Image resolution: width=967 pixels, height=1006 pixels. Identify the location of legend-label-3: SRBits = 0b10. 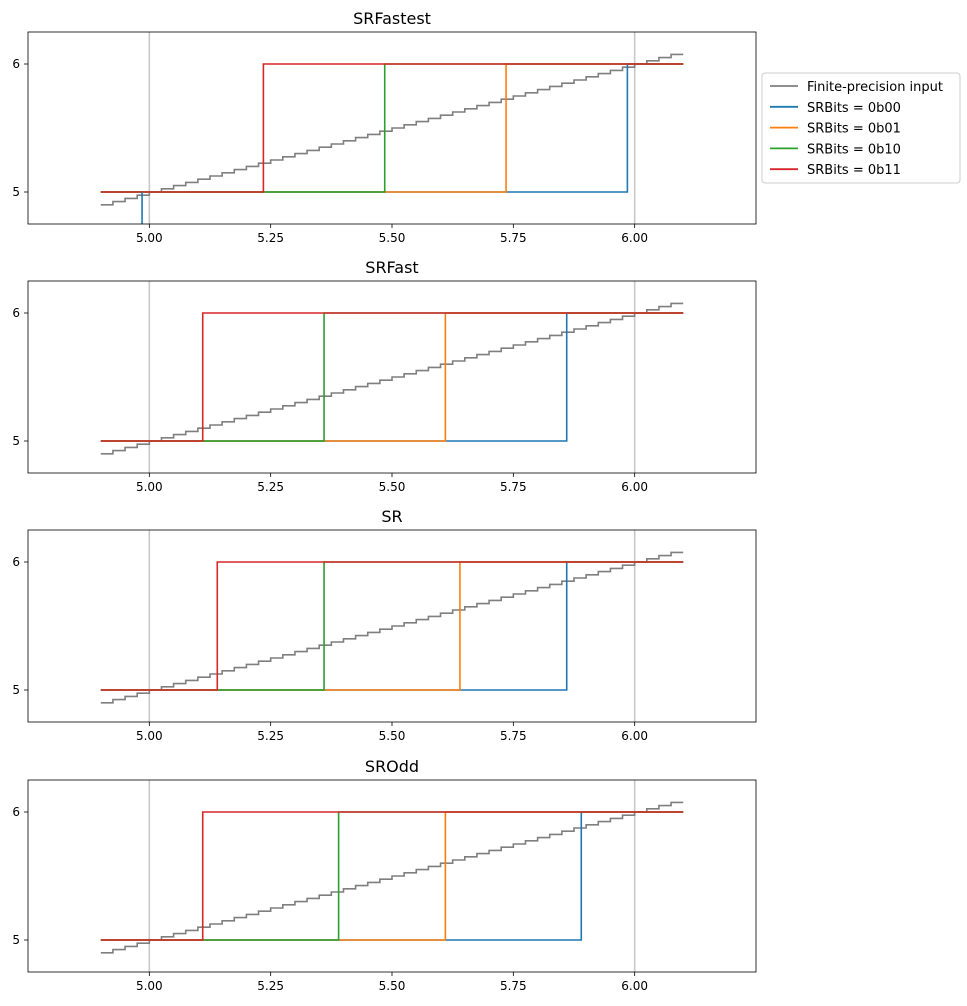
(854, 149).